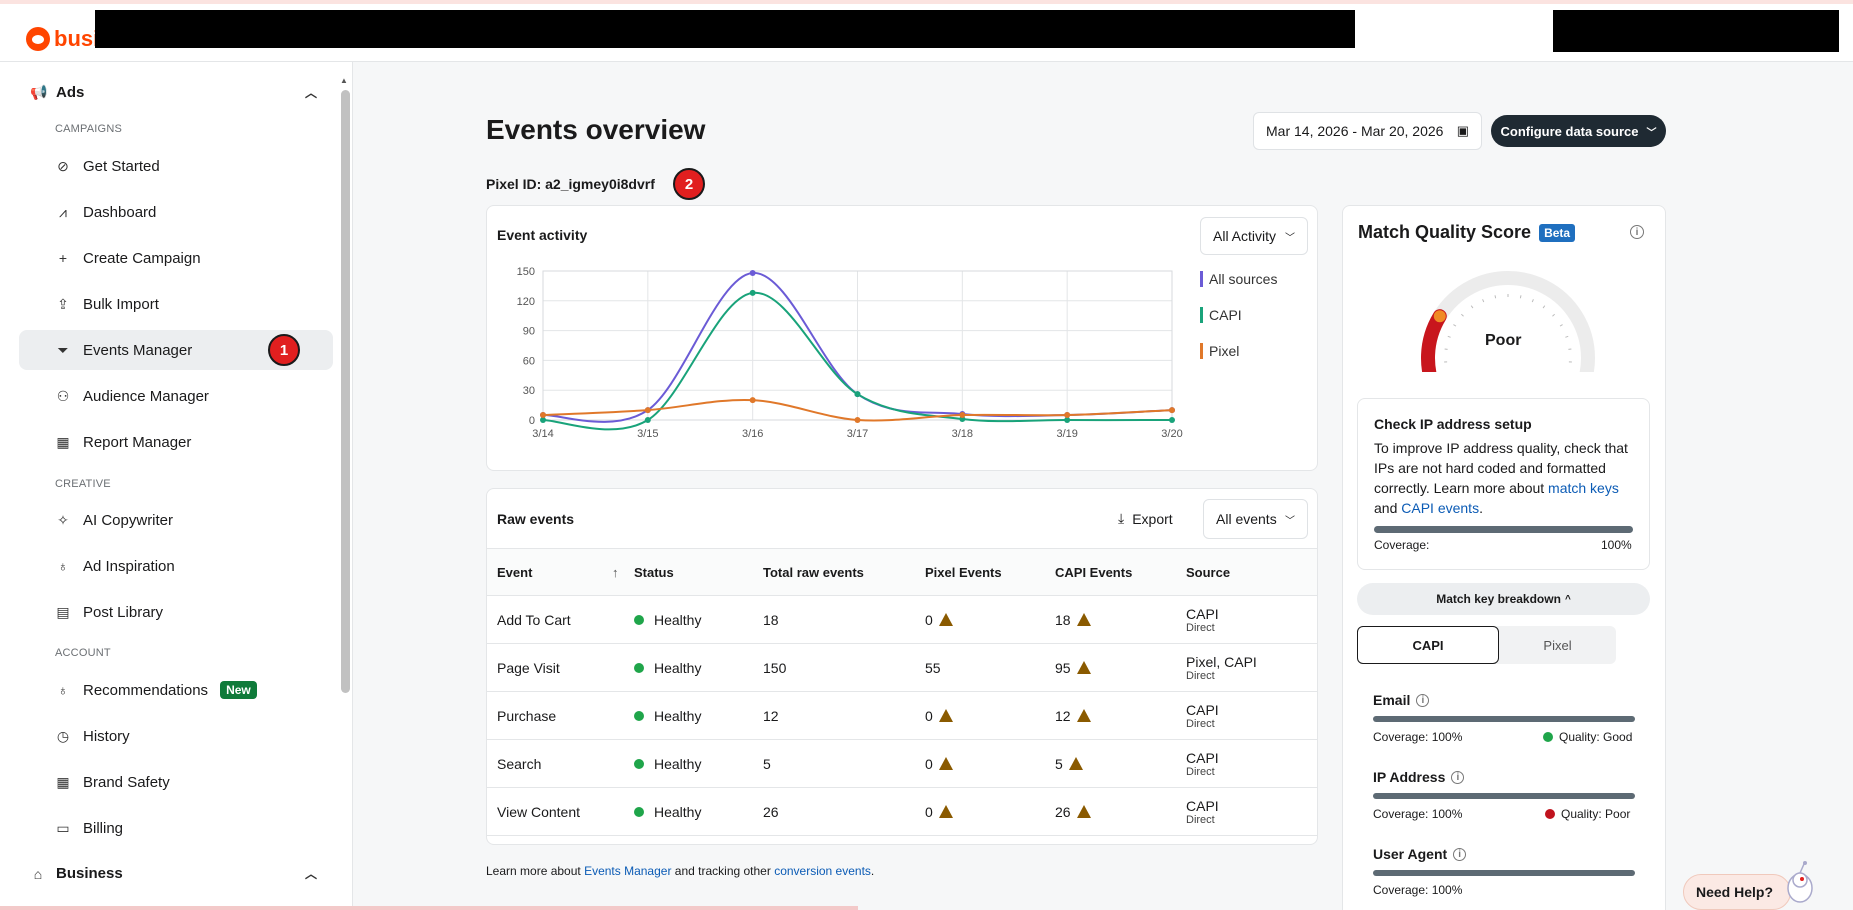  I want to click on footer-text: ., so click(872, 871).